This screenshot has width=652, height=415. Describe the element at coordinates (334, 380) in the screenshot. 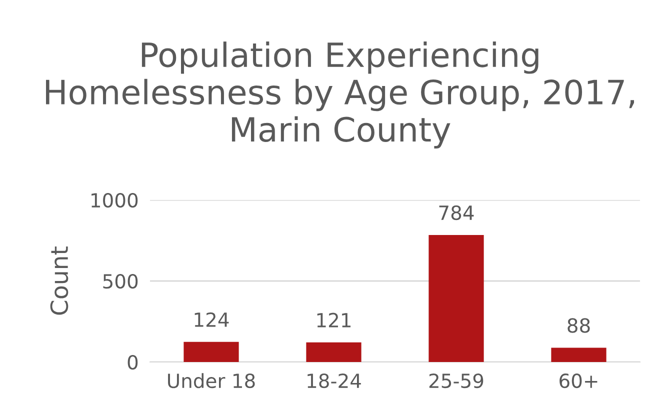

I see `x-tick-label: 18-24` at that location.